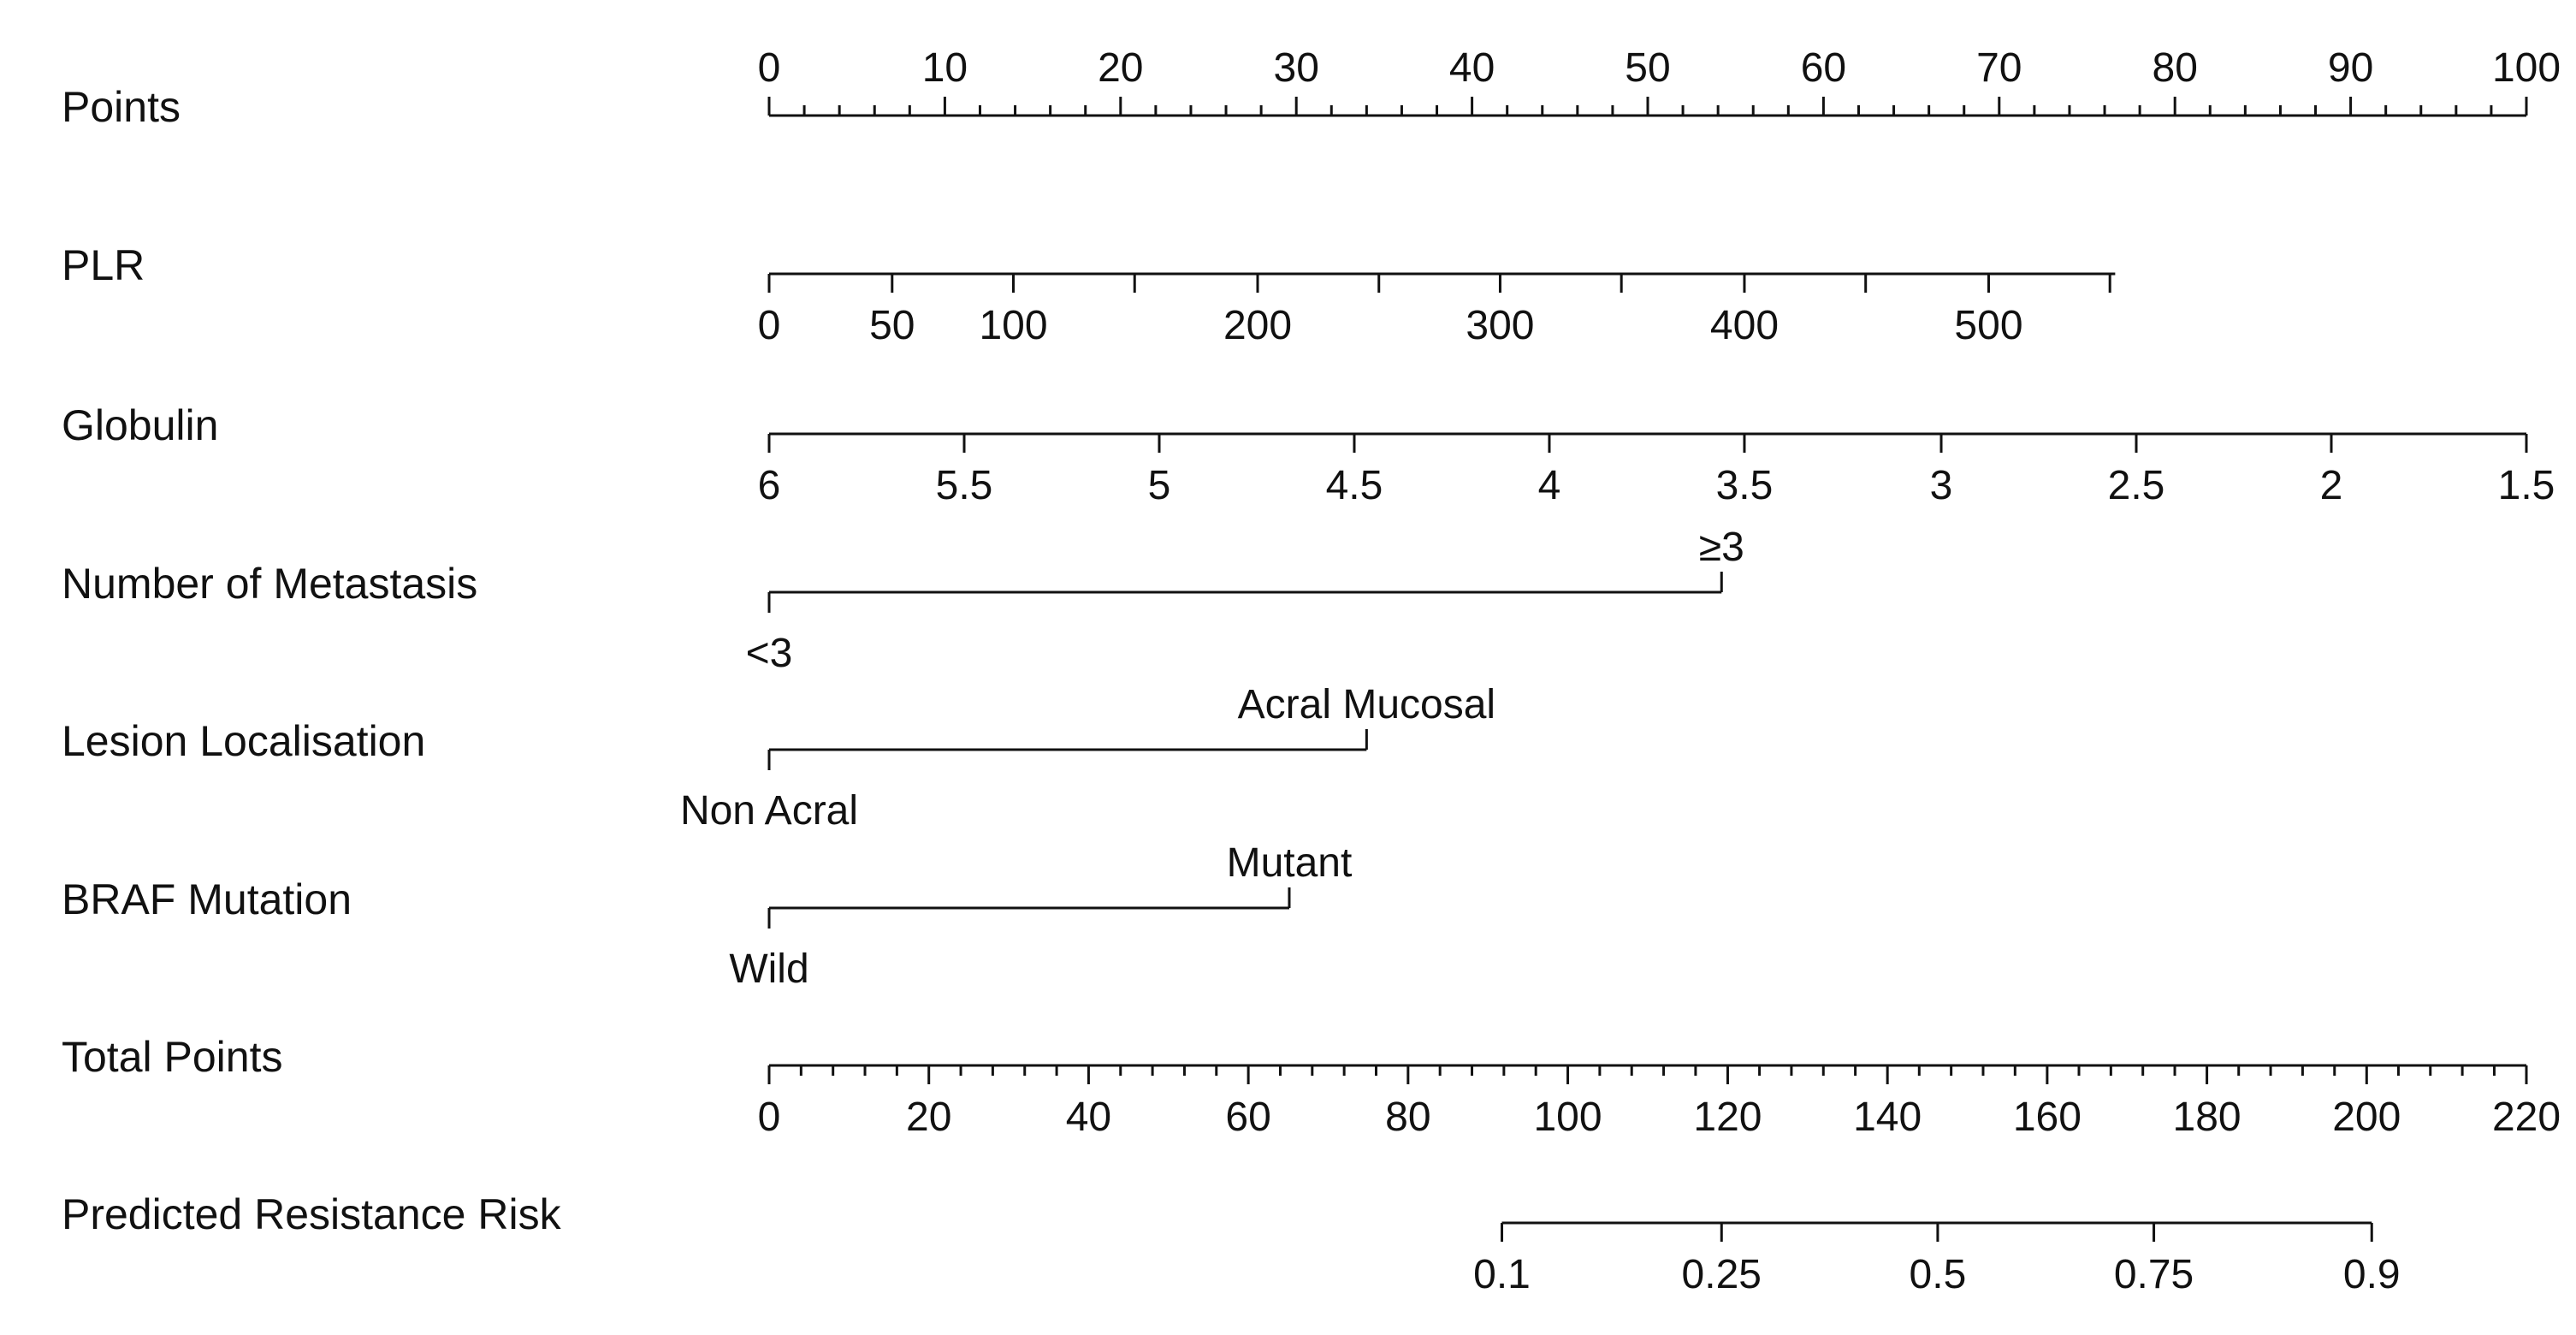 This screenshot has height=1335, width=2576. What do you see at coordinates (1999, 68) in the screenshot?
I see `tick-label-points: 70` at bounding box center [1999, 68].